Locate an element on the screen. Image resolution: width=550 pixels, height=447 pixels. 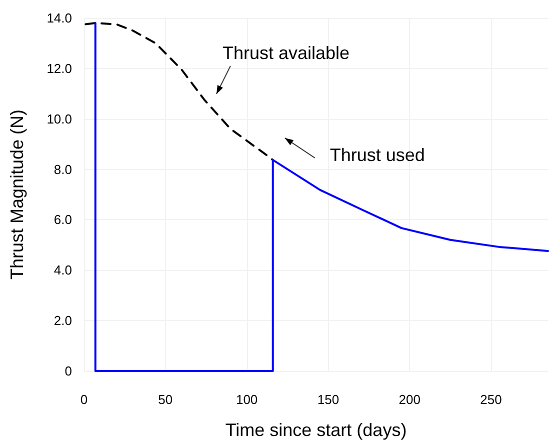
y-tick-label: 6.0 is located at coordinates (63, 220).